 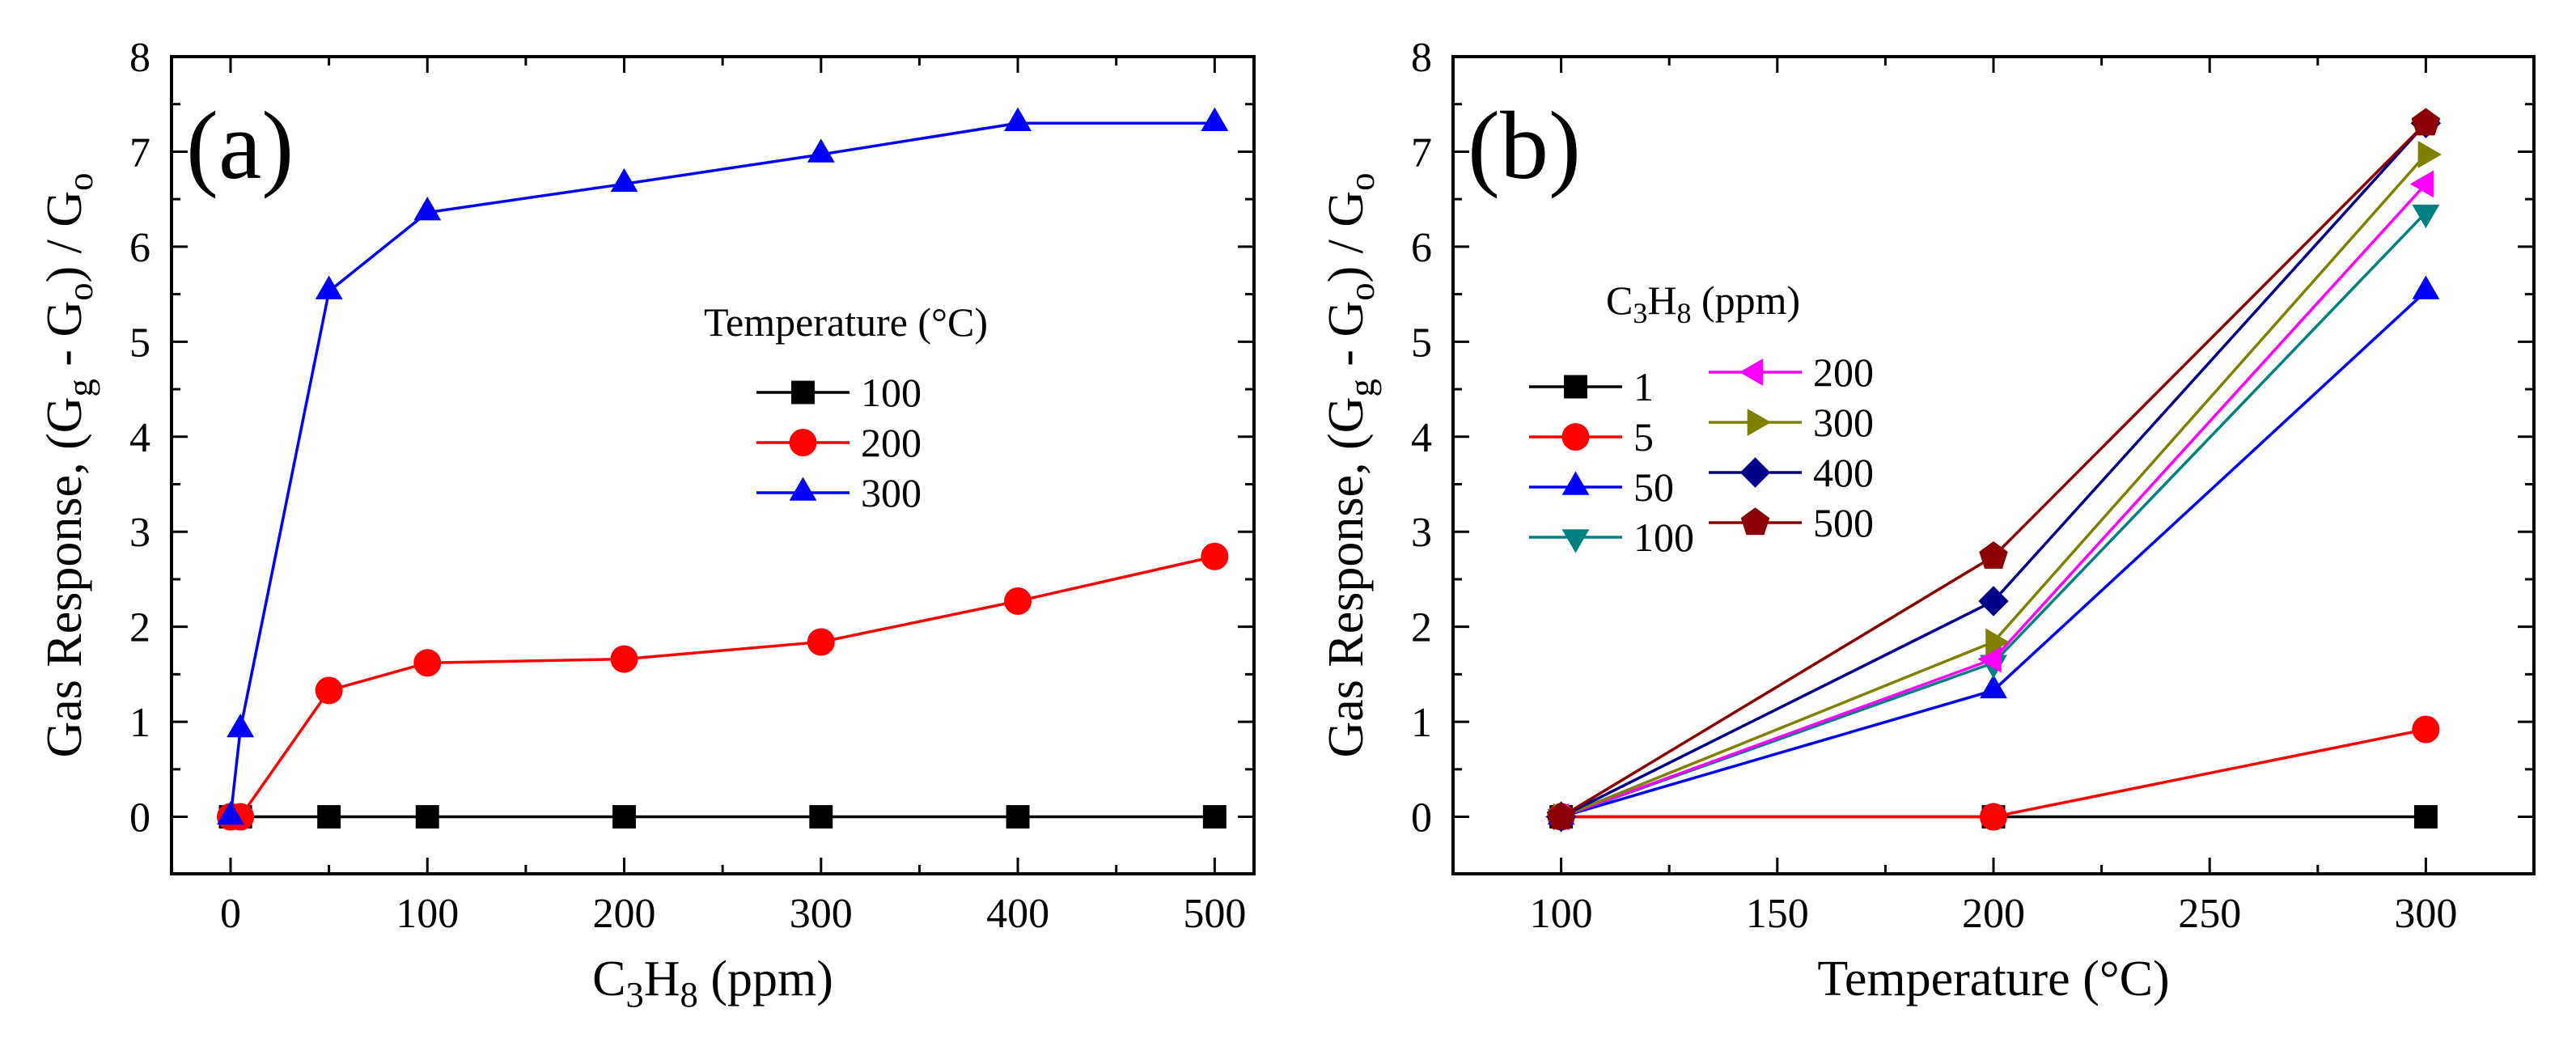 What do you see at coordinates (2209, 914) in the screenshot?
I see `panel-b-xtick-label: 250` at bounding box center [2209, 914].